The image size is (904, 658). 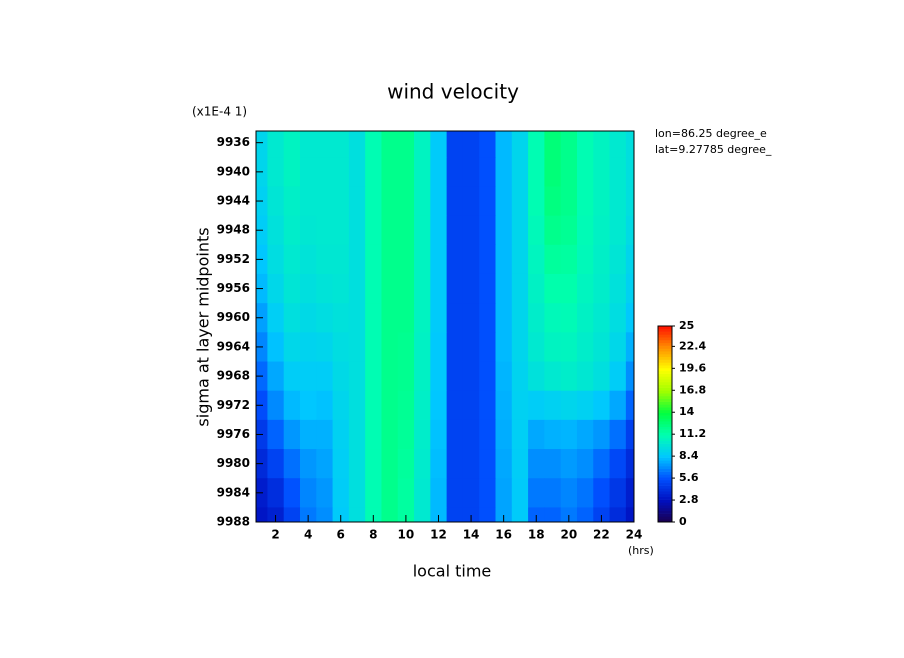 I want to click on x-tick-label: 22, so click(x=601, y=535).